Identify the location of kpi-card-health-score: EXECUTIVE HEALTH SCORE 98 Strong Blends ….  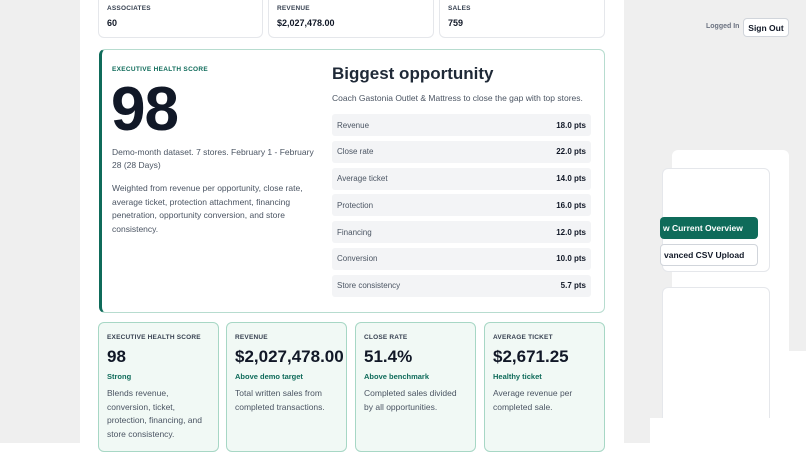
(158, 387).